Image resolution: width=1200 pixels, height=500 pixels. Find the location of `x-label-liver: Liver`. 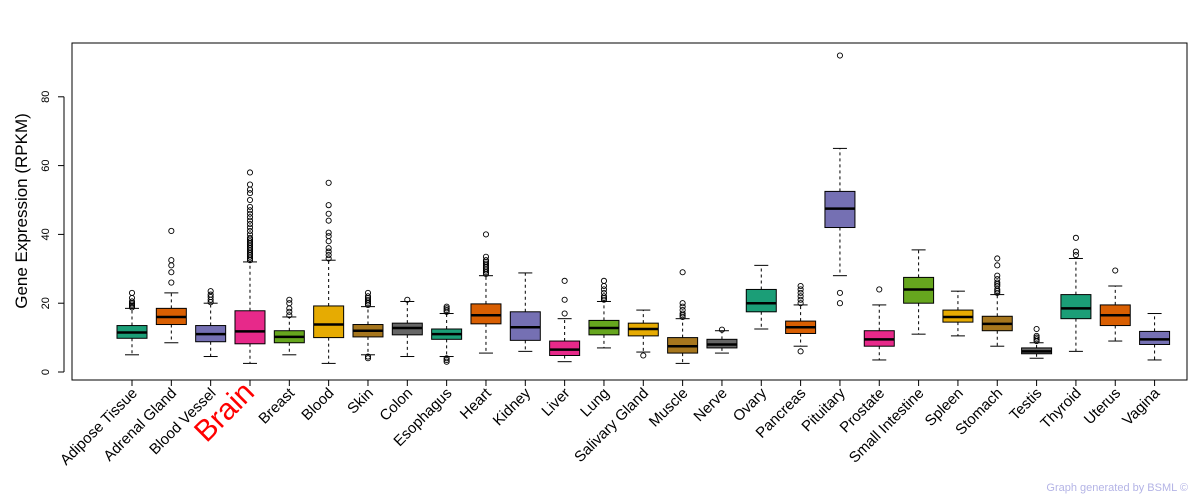

x-label-liver: Liver is located at coordinates (555, 402).